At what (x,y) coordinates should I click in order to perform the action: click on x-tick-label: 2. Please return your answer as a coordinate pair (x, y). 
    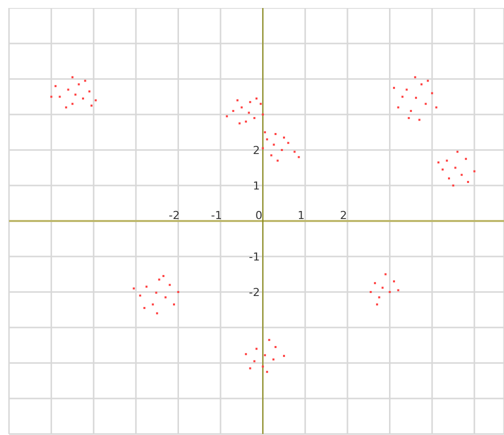
    Looking at the image, I should click on (343, 215).